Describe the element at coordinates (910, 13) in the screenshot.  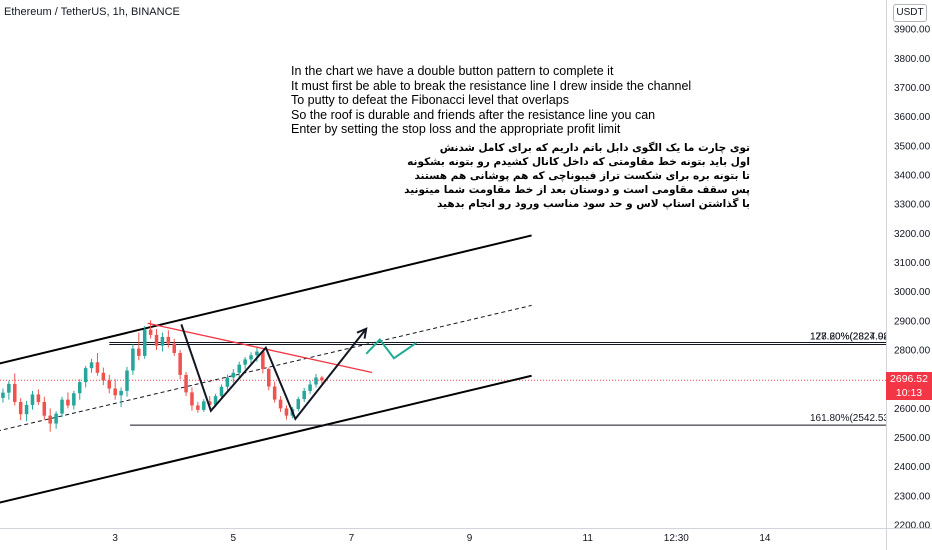
I see `currency-selector: USDT` at that location.